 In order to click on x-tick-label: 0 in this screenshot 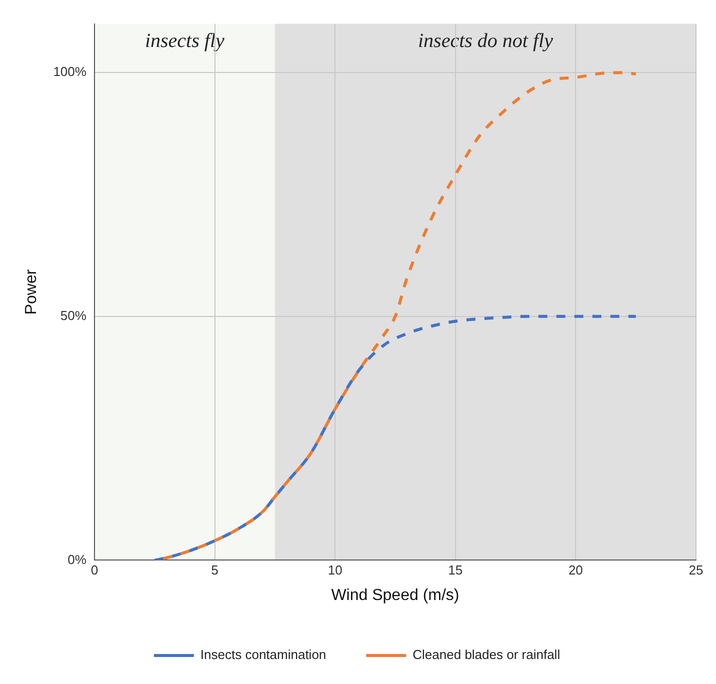, I will do `click(94, 570)`.